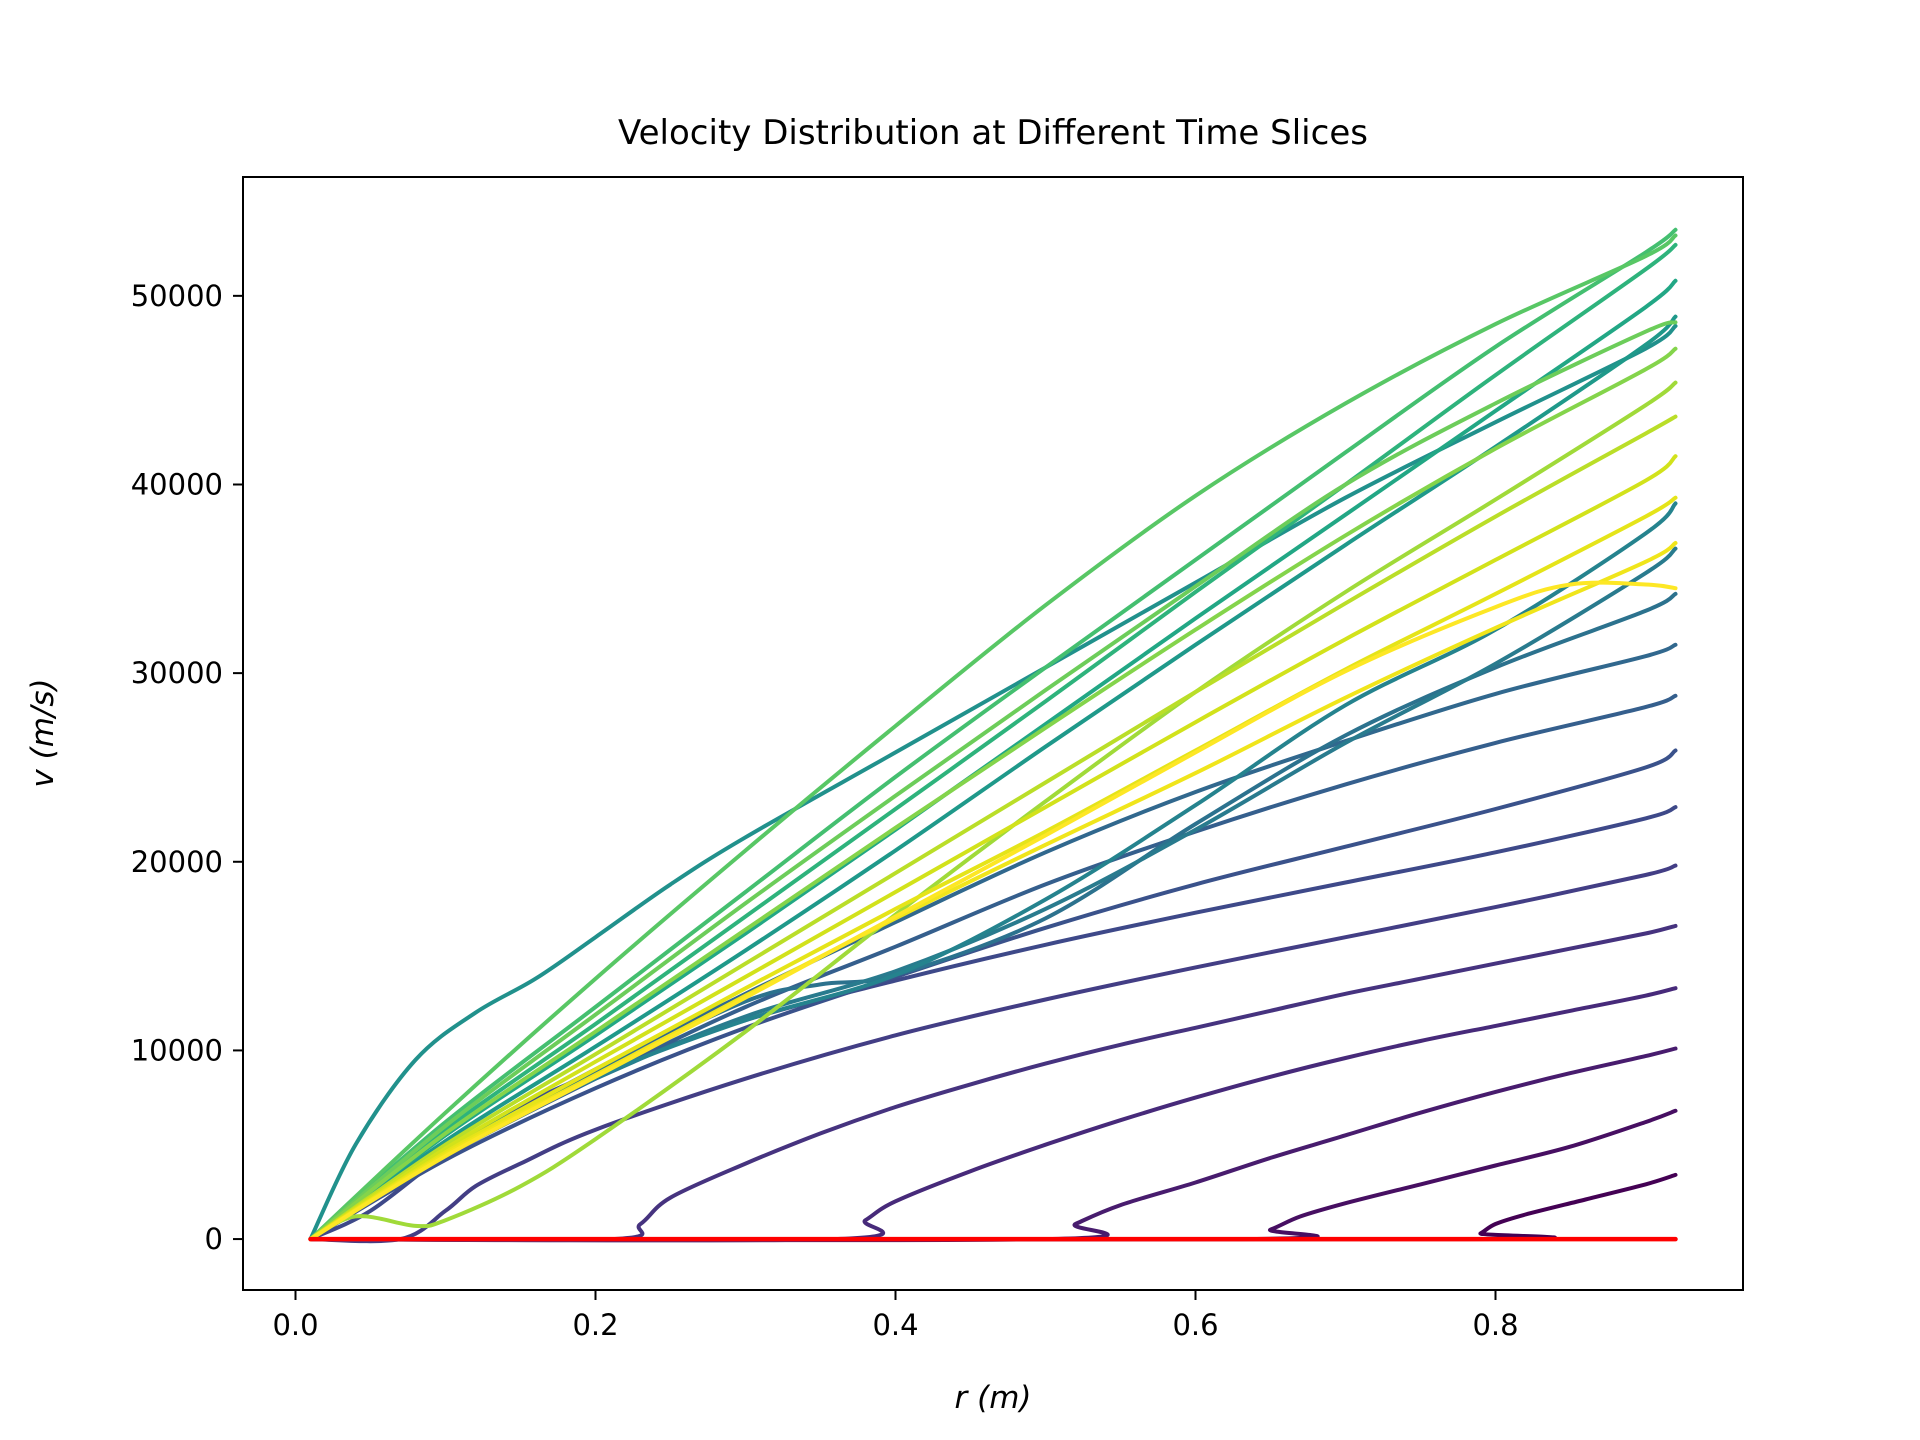 This screenshot has width=1920, height=1440. I want to click on y-tick-label: 10000, so click(177, 1050).